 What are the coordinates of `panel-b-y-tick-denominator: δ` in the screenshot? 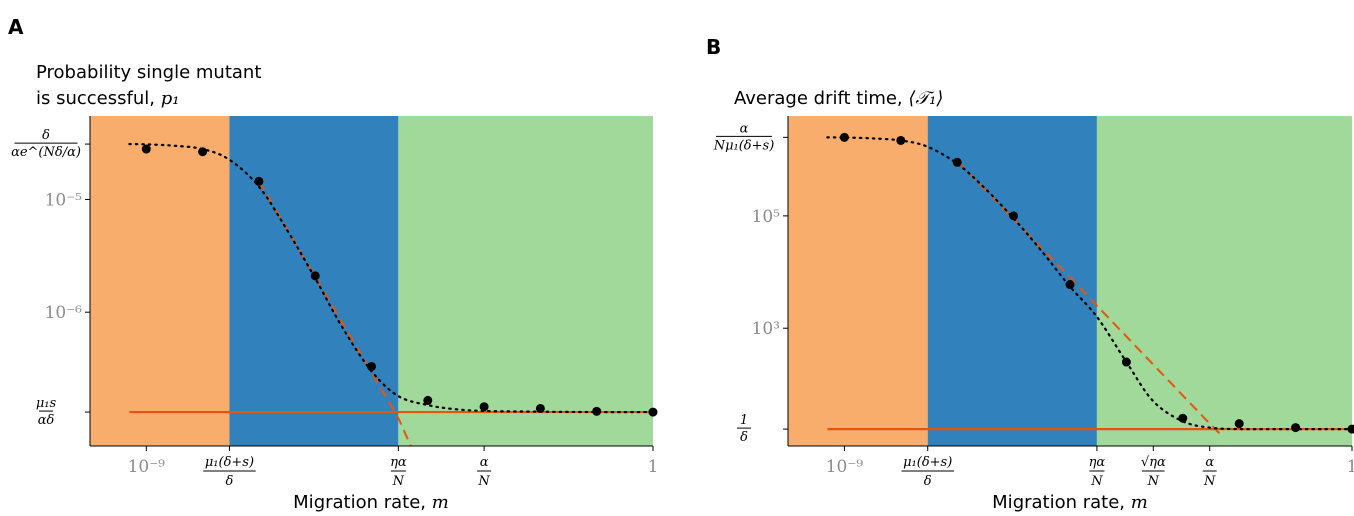 It's located at (744, 437).